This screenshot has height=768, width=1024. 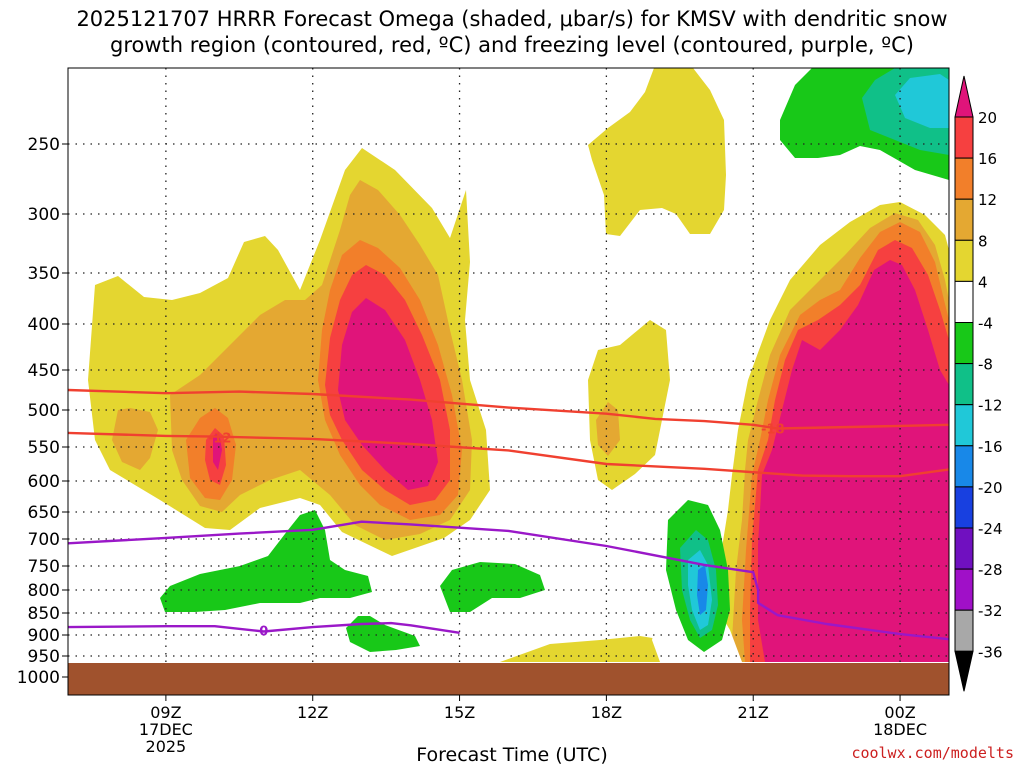 What do you see at coordinates (44, 657) in the screenshot?
I see `y-tick-label-950: 950` at bounding box center [44, 657].